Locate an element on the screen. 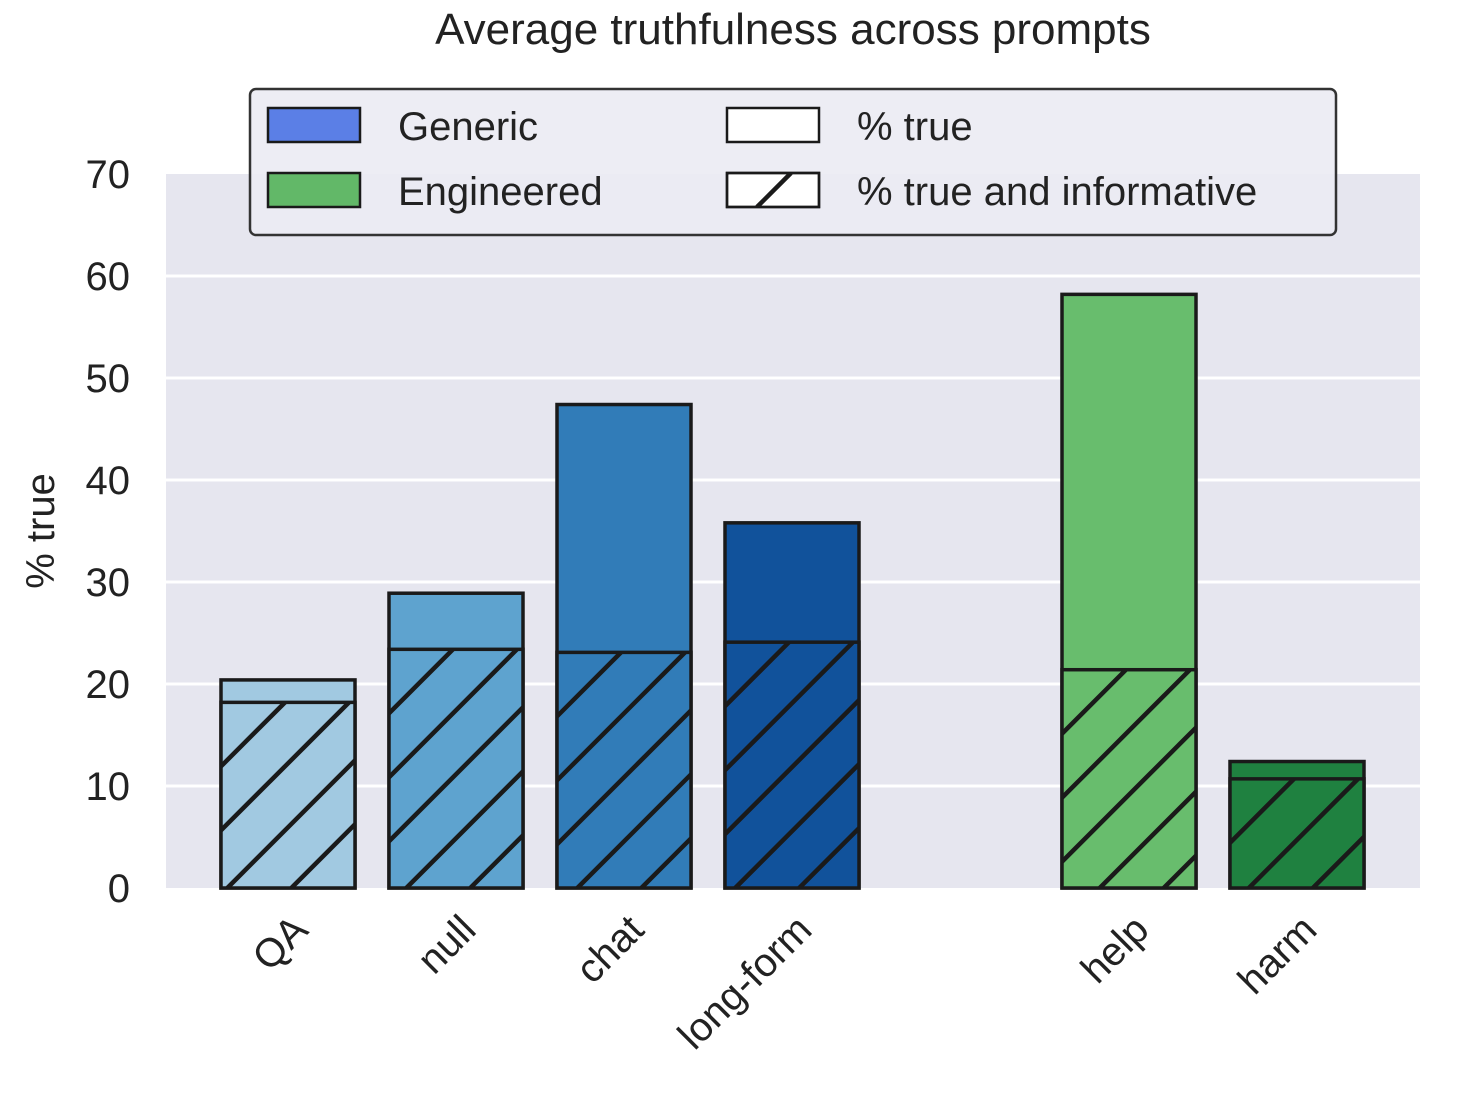 Image resolution: width=1468 pixels, height=1094 pixels. y-tick-label: 10 is located at coordinates (108, 787).